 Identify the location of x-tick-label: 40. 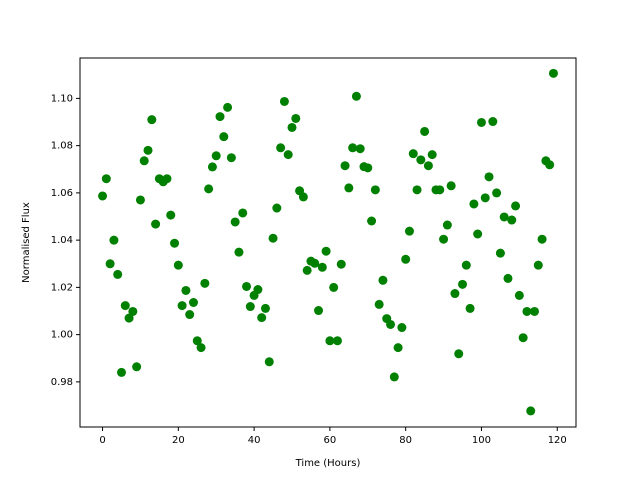
(254, 440).